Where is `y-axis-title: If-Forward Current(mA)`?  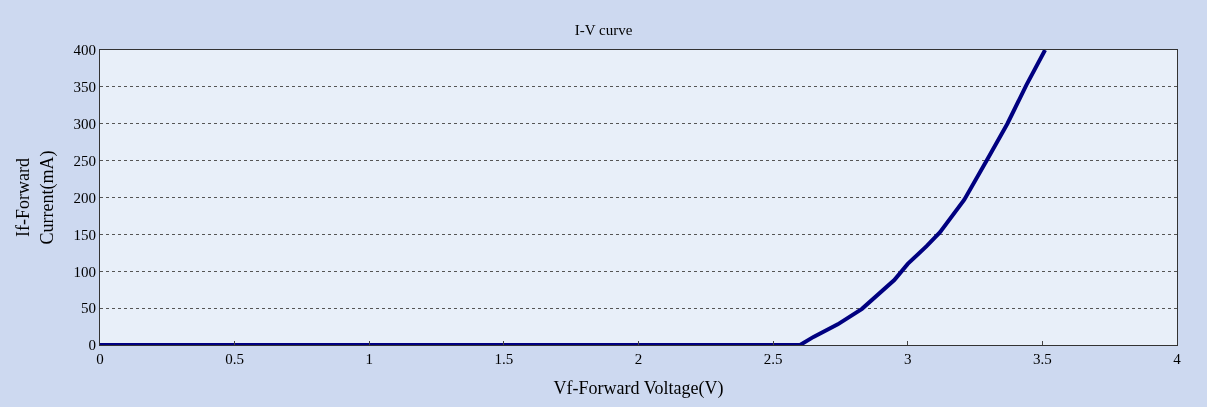
y-axis-title: If-Forward Current(mA) is located at coordinates (35, 197).